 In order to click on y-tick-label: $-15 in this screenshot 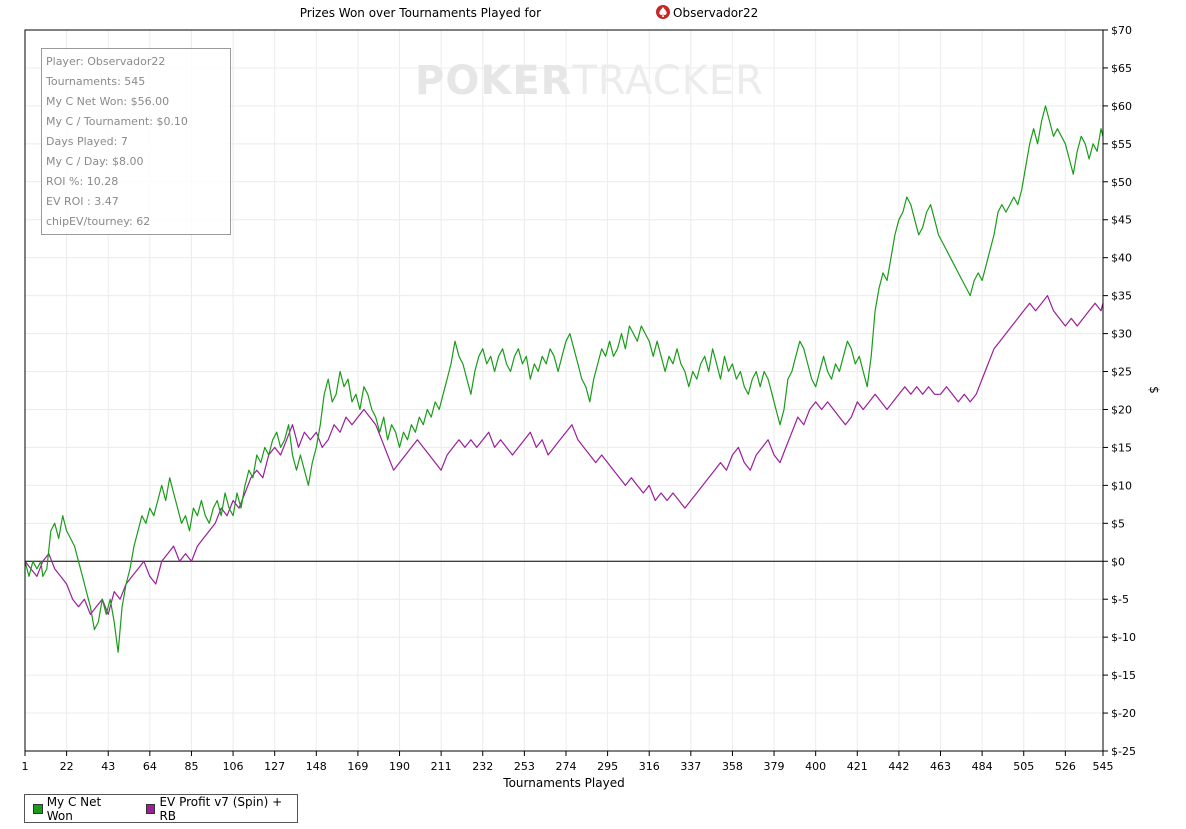, I will do `click(1123, 675)`.